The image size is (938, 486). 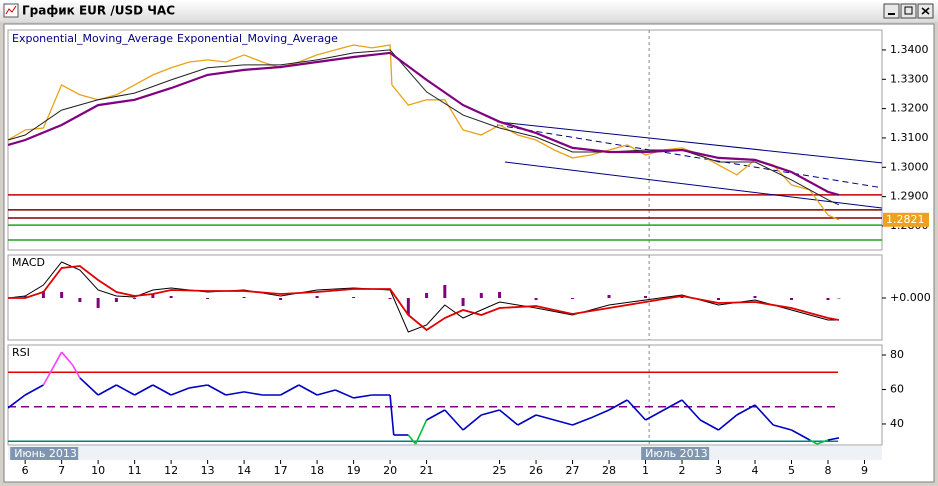 I want to click on maximize-glyph, so click(x=908, y=10).